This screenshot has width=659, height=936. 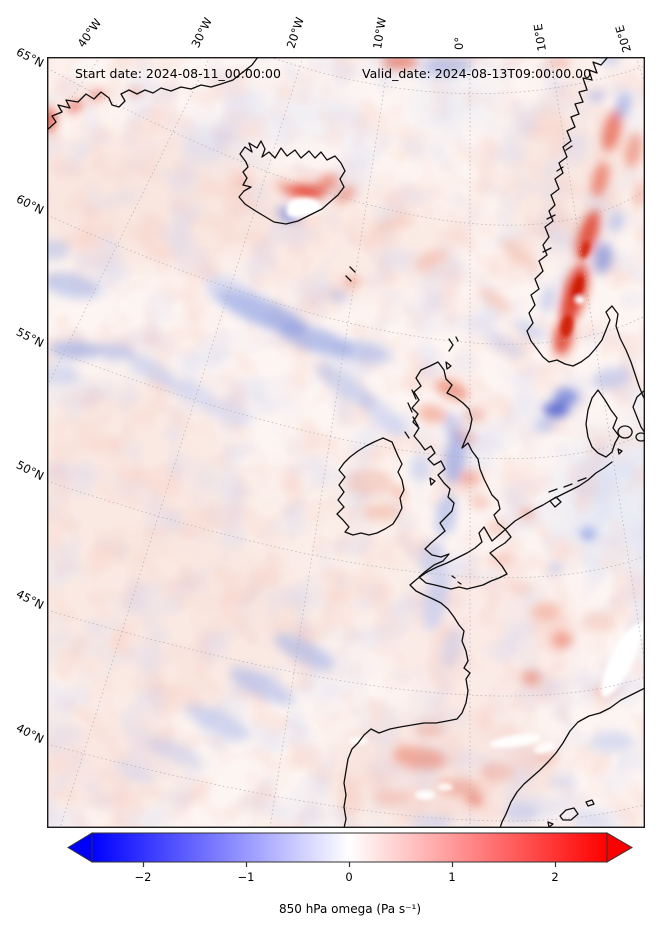 I want to click on coast-sweden, so click(x=638, y=411).